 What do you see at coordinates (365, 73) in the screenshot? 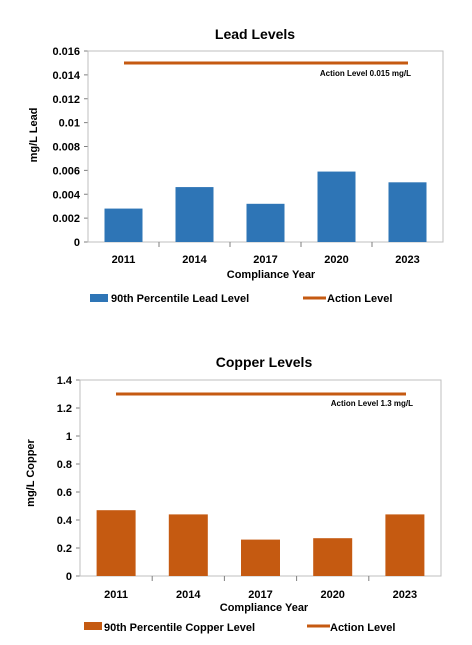
I see `action-level-label: Action Level 0.015 mg/L` at bounding box center [365, 73].